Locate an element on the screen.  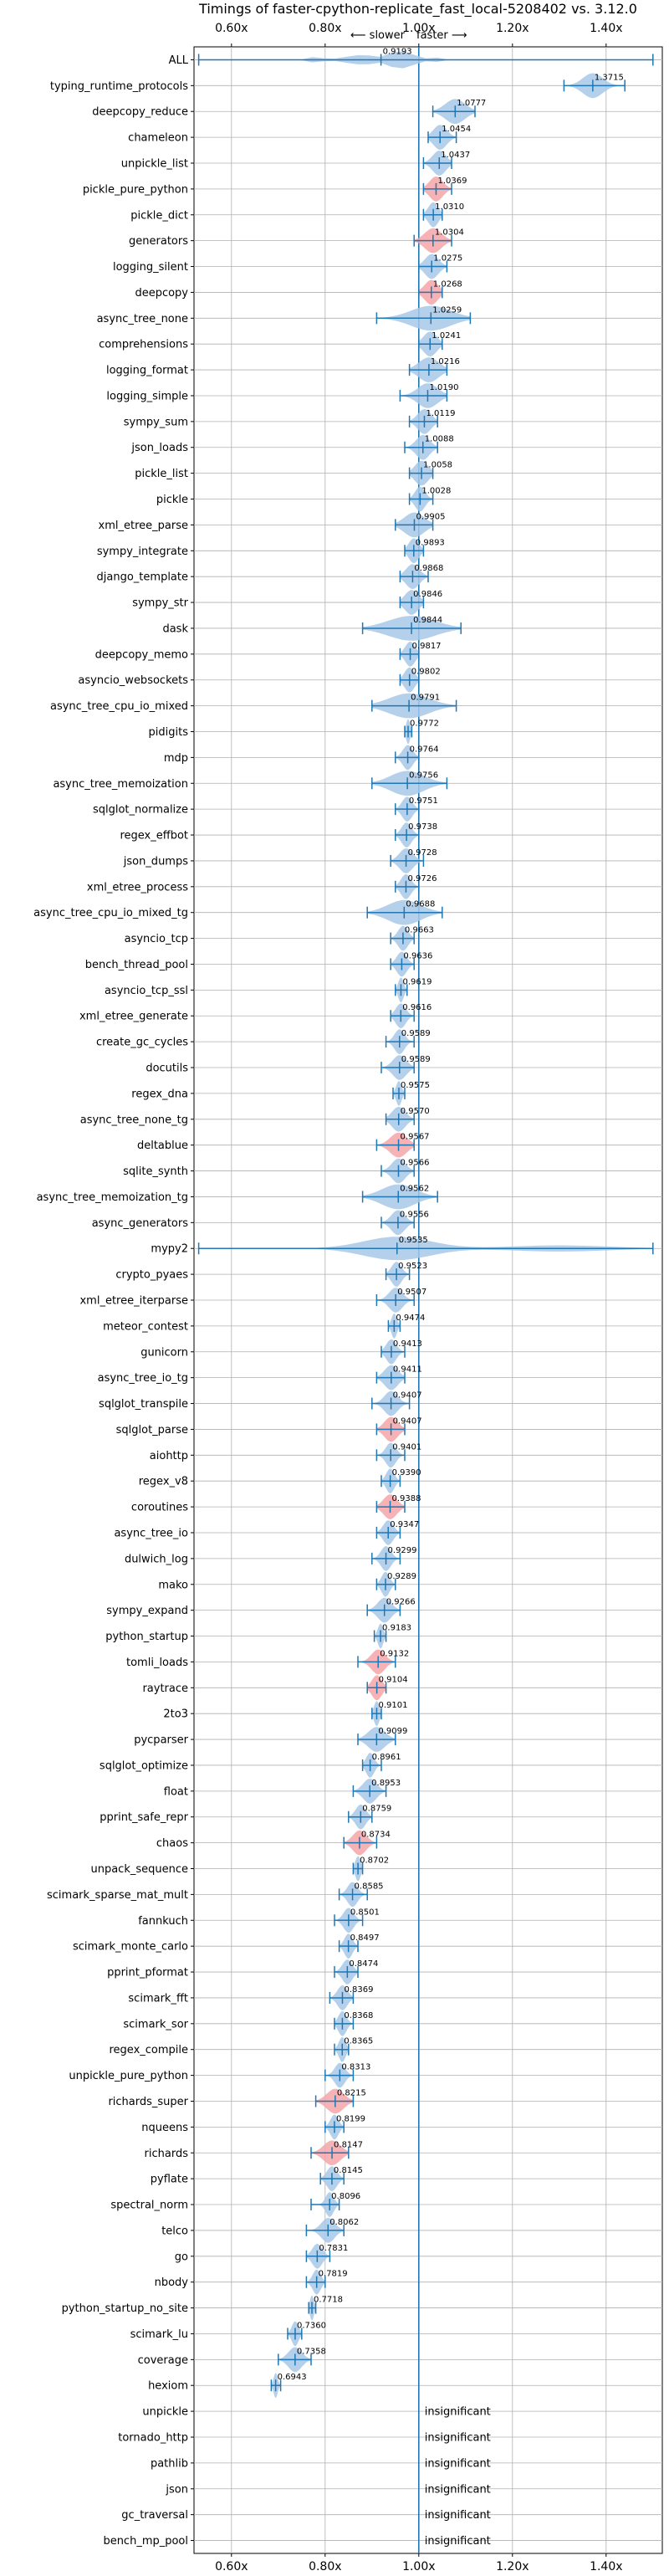
value-label: 1.0275 is located at coordinates (448, 259).